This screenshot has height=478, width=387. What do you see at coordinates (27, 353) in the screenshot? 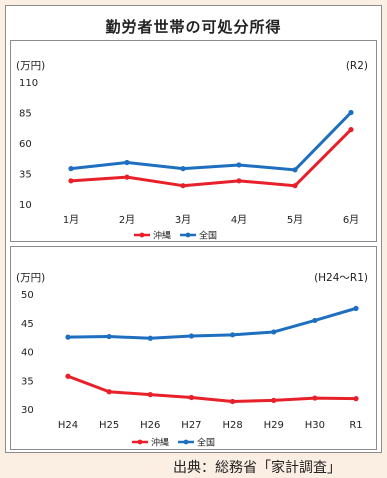
I see `y-tick-label: 40` at bounding box center [27, 353].